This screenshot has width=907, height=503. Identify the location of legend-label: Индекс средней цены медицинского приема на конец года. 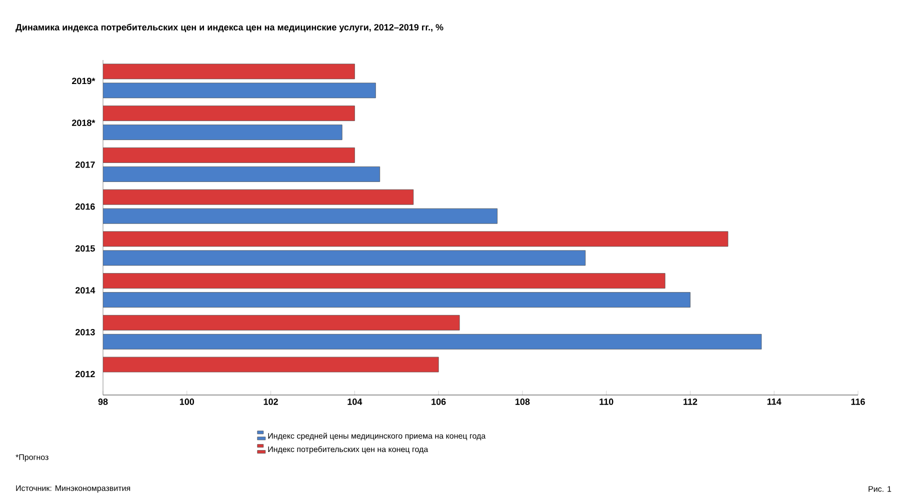
(377, 436).